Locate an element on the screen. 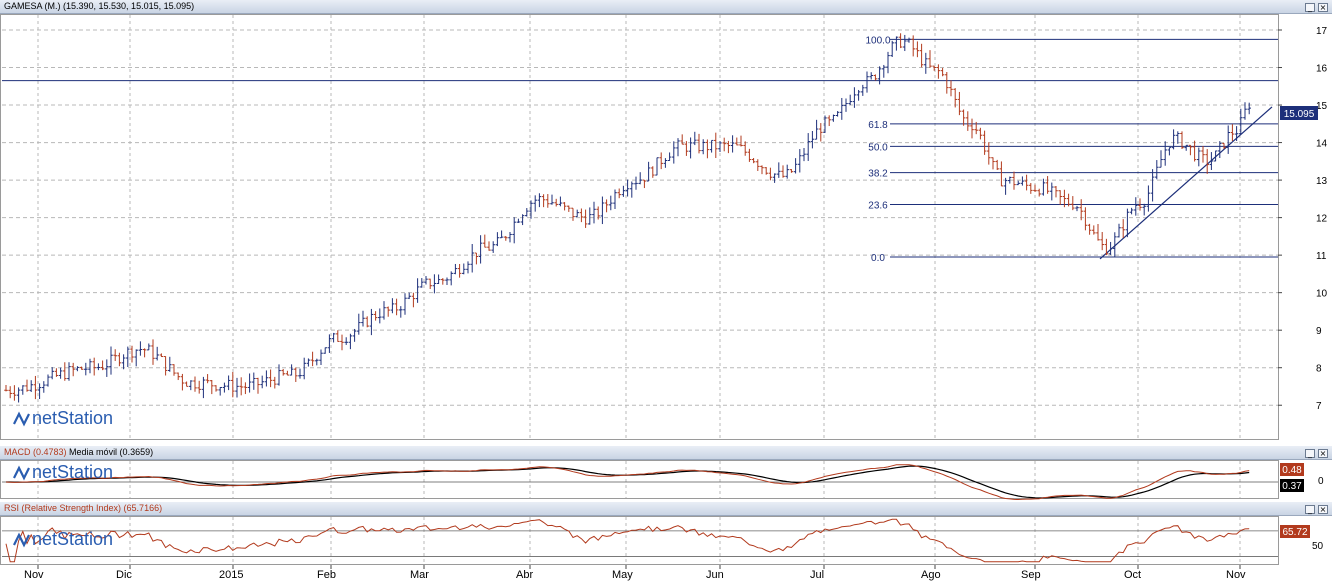  price-last-value-box is located at coordinates (1299, 113).